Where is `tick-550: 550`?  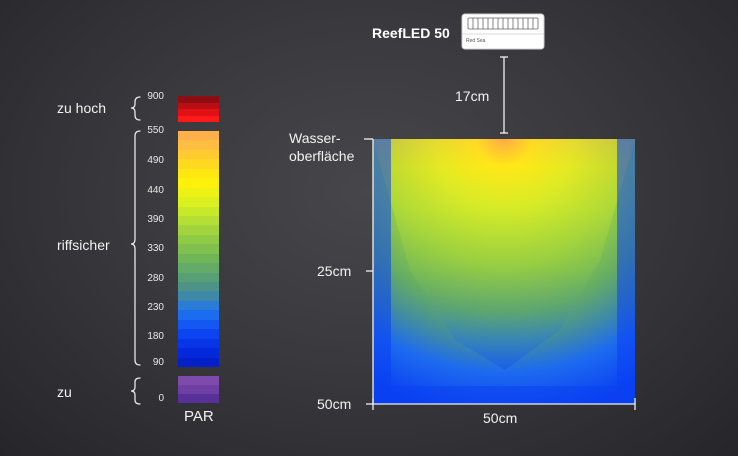 tick-550: 550 is located at coordinates (155, 130).